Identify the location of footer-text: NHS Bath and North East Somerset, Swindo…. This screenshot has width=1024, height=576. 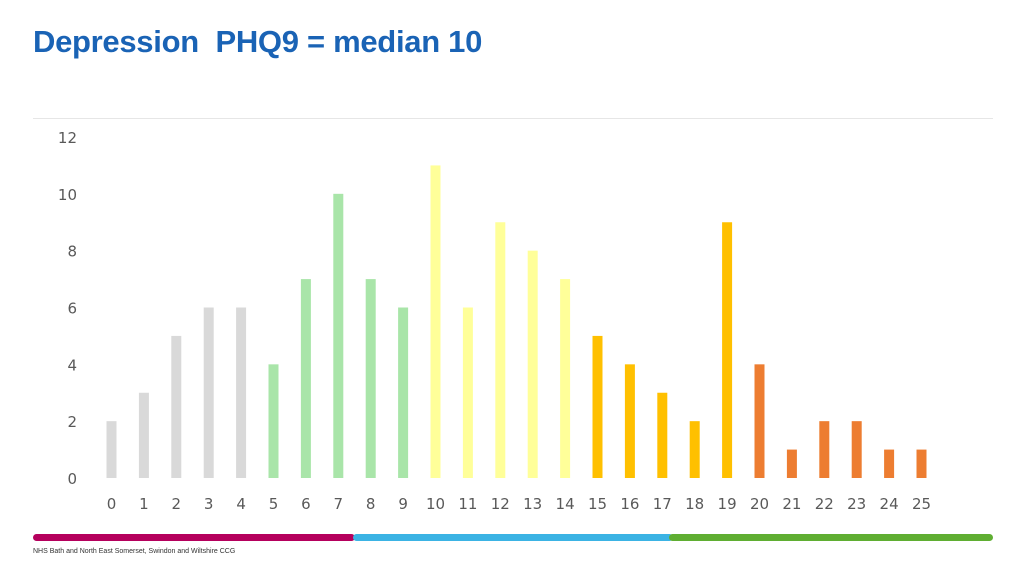
(134, 551).